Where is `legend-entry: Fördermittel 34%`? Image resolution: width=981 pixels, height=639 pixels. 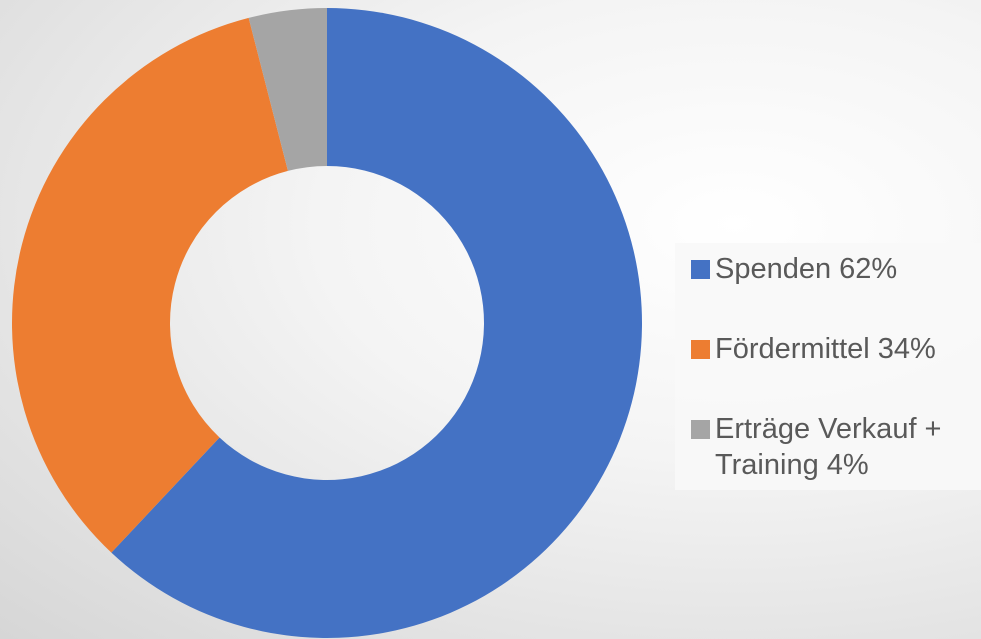
legend-entry: Fördermittel 34% is located at coordinates (836, 349).